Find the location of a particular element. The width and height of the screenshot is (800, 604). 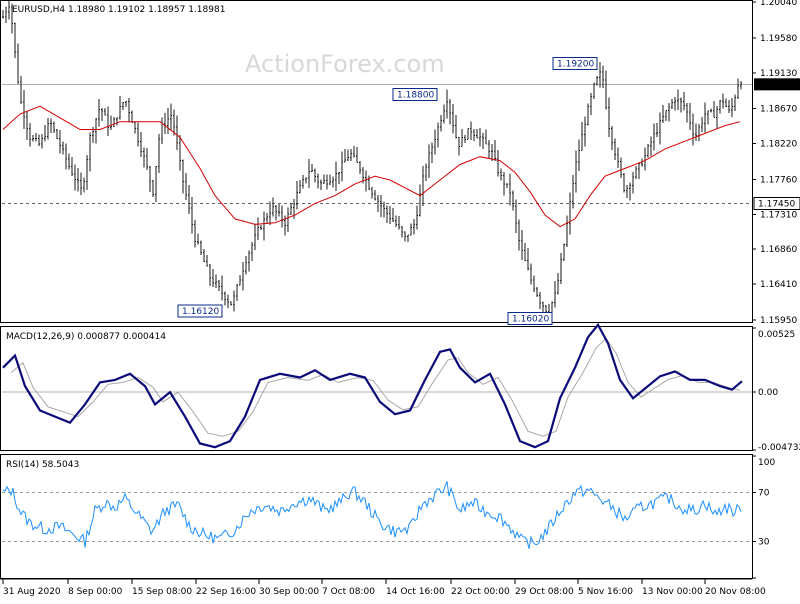

last-price-tag-text: 1.18981 is located at coordinates (776, 85).